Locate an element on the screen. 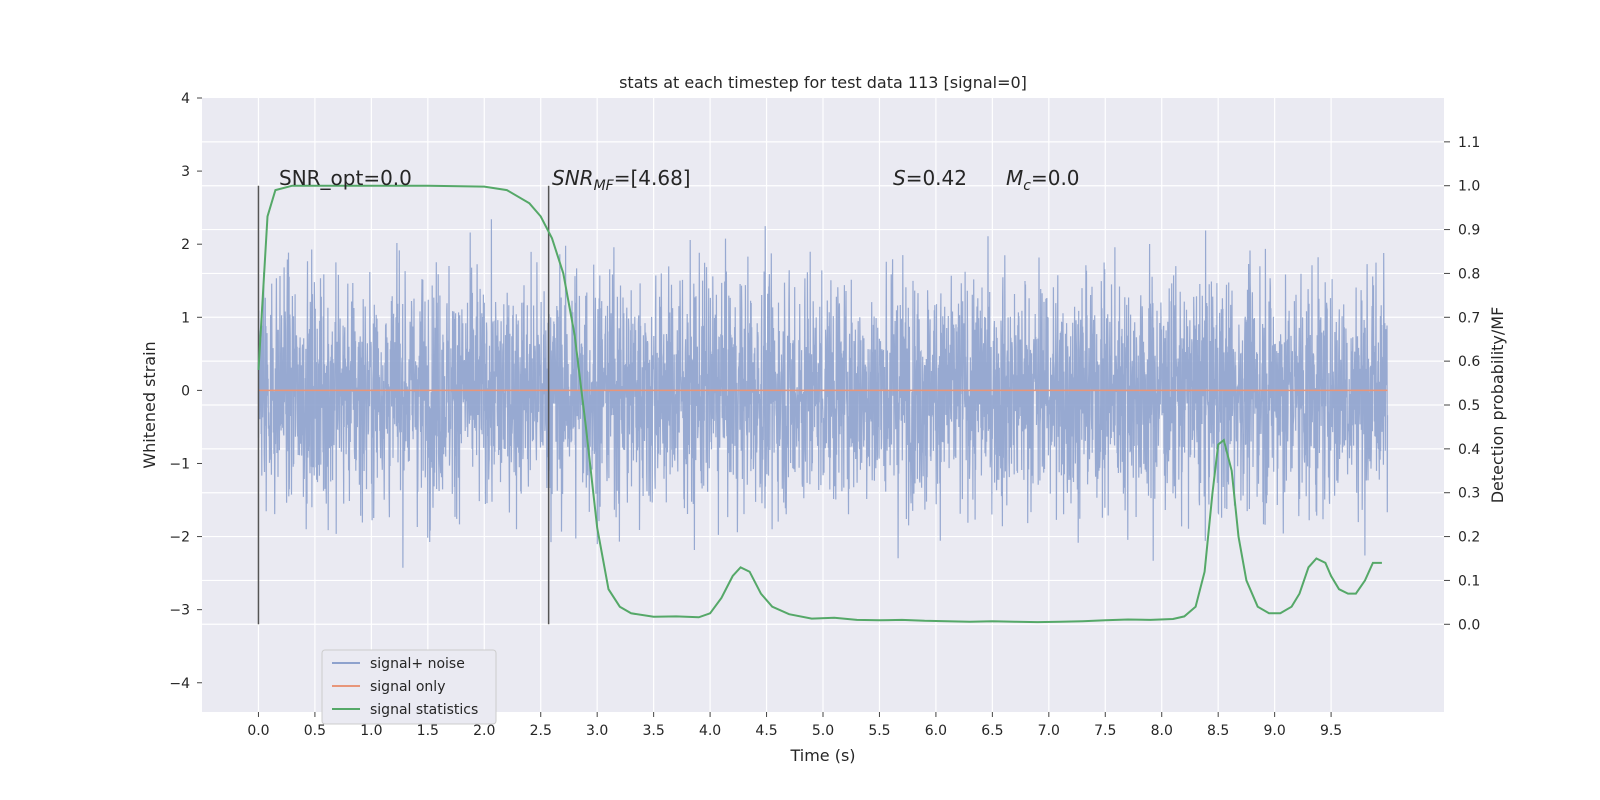 The width and height of the screenshot is (1600, 800). y-tick-label-right: 0.1 is located at coordinates (1469, 581).